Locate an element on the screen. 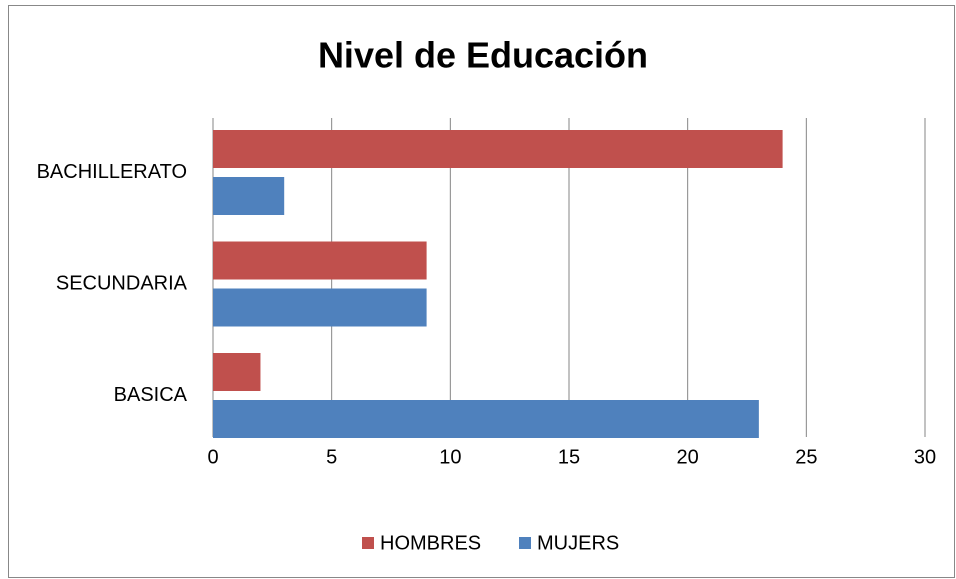 This screenshot has height=579, width=956. legend-label: MUJERS is located at coordinates (578, 543).